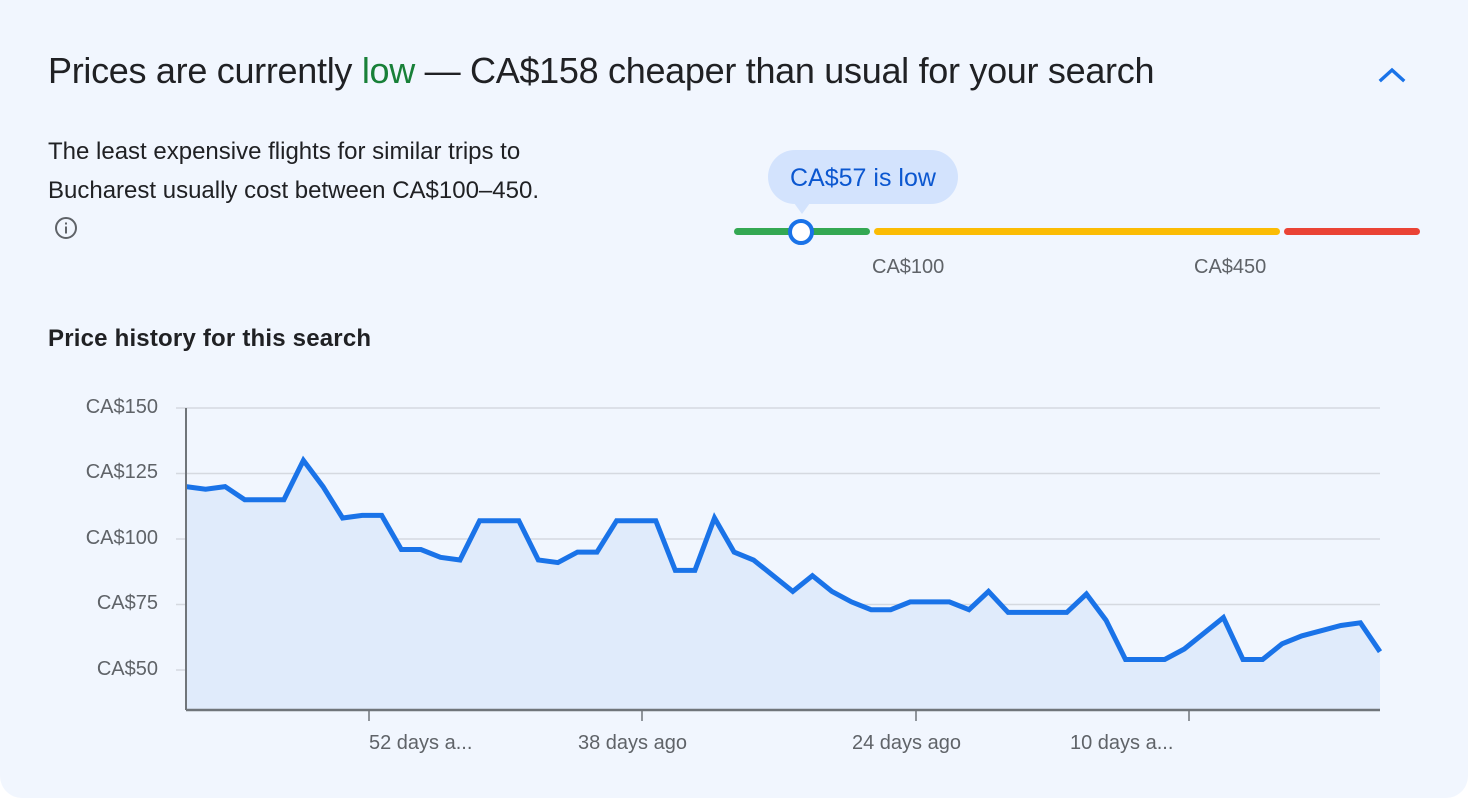 This screenshot has height=798, width=1468. I want to click on high-range-segment, so click(1352, 231).